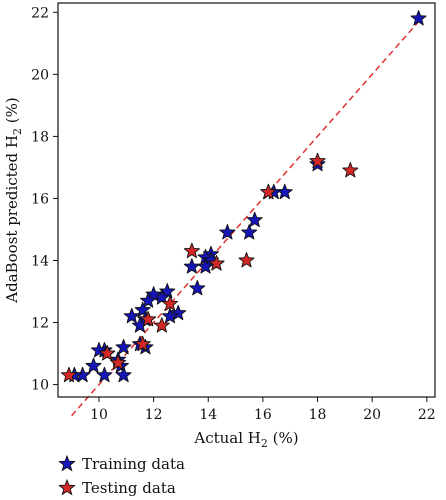 The width and height of the screenshot is (446, 500). I want to click on legend-item-training: Training data, so click(121, 463).